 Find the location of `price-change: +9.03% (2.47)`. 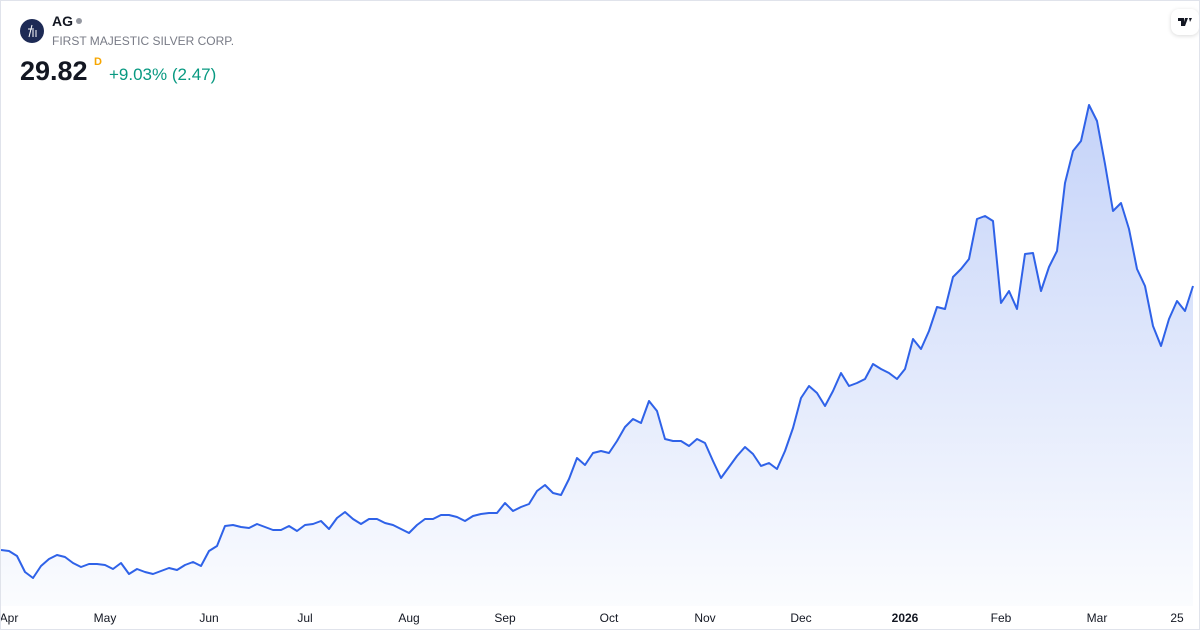

price-change: +9.03% (2.47) is located at coordinates (163, 74).